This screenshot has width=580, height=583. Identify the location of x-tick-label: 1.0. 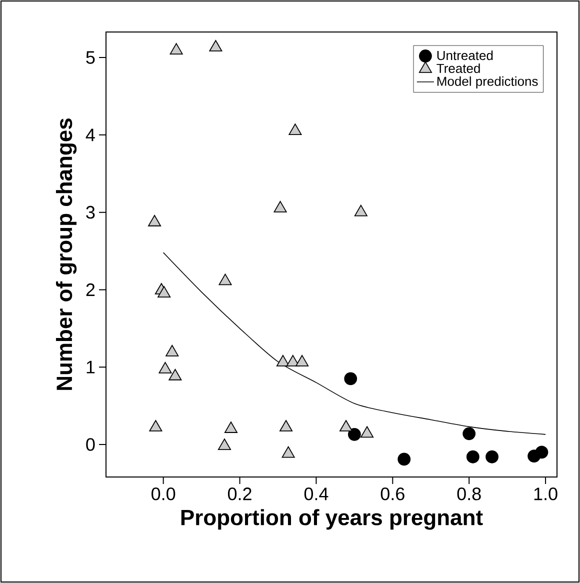
(546, 494).